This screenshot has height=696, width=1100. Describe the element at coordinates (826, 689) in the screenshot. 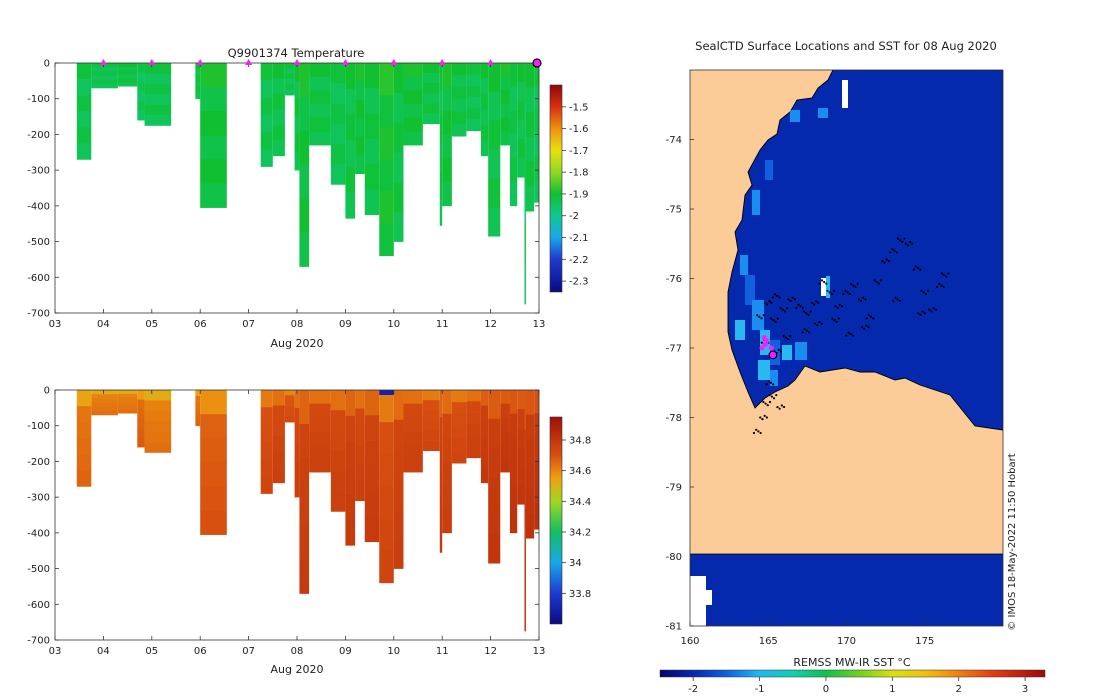

I see `sst-tick-label: 0` at that location.